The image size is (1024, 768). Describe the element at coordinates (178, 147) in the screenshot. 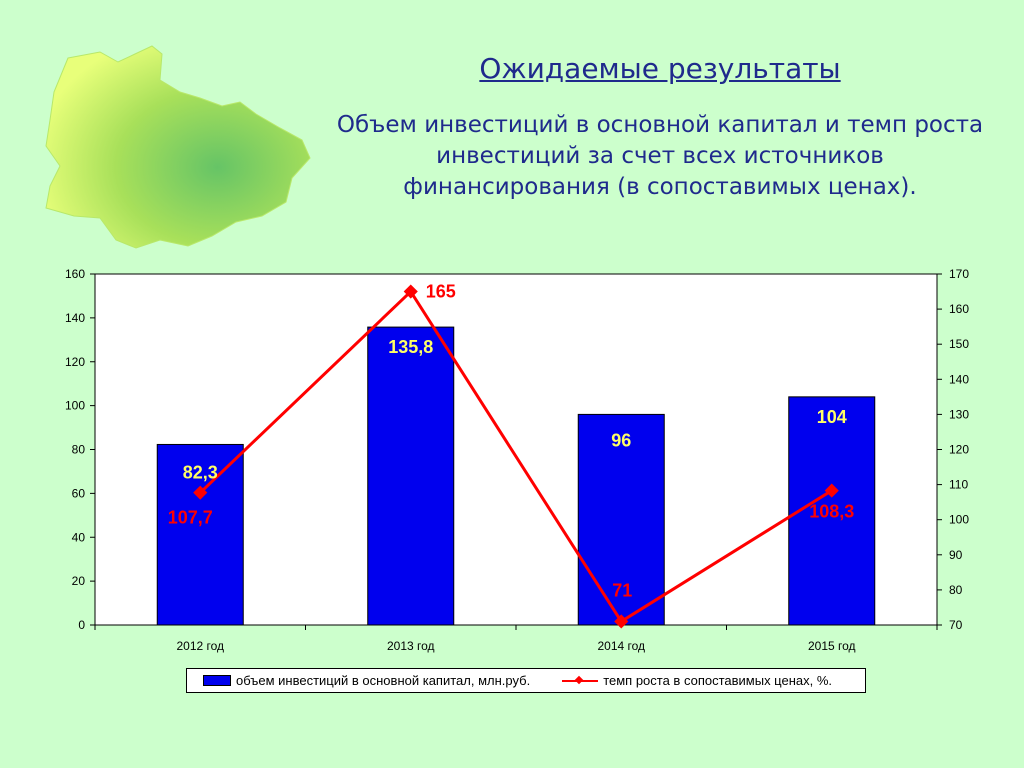

I see `region-map-illustration` at that location.